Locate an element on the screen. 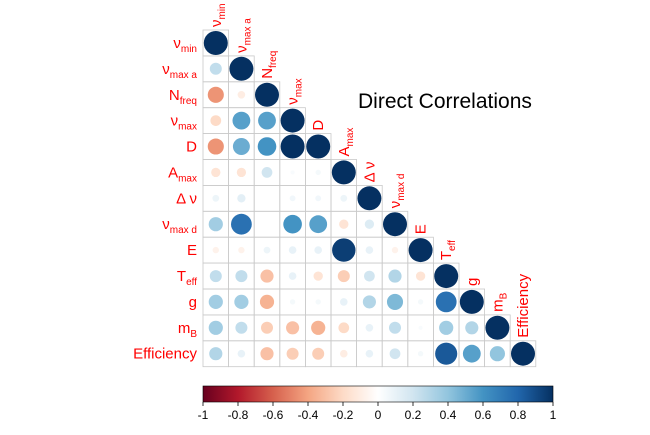 This screenshot has height=435, width=650. colorbar-tick-label: -0.8 is located at coordinates (238, 415).